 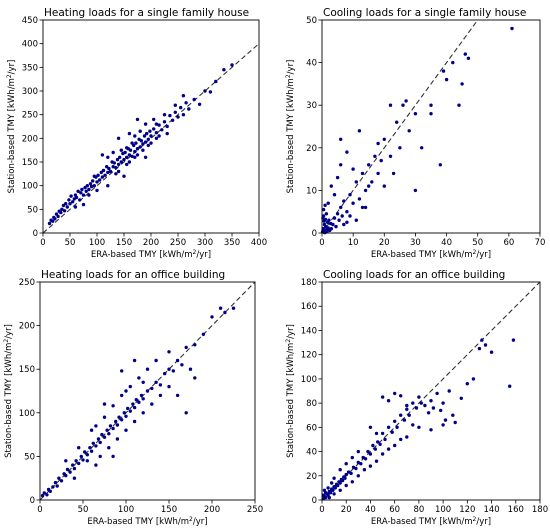 I want to click on y-tick-label: 350, so click(x=30, y=68).